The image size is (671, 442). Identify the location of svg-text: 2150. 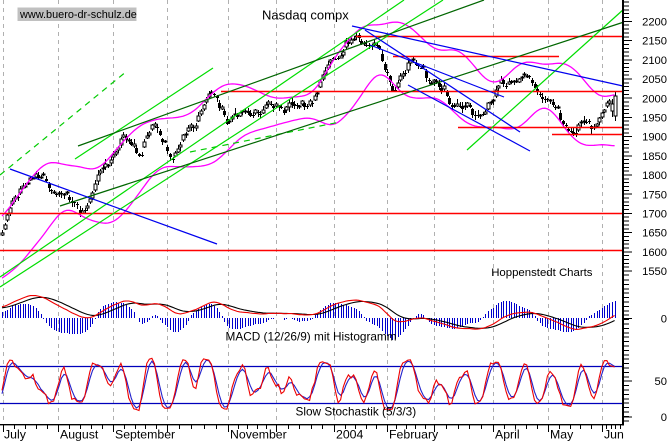
(654, 42).